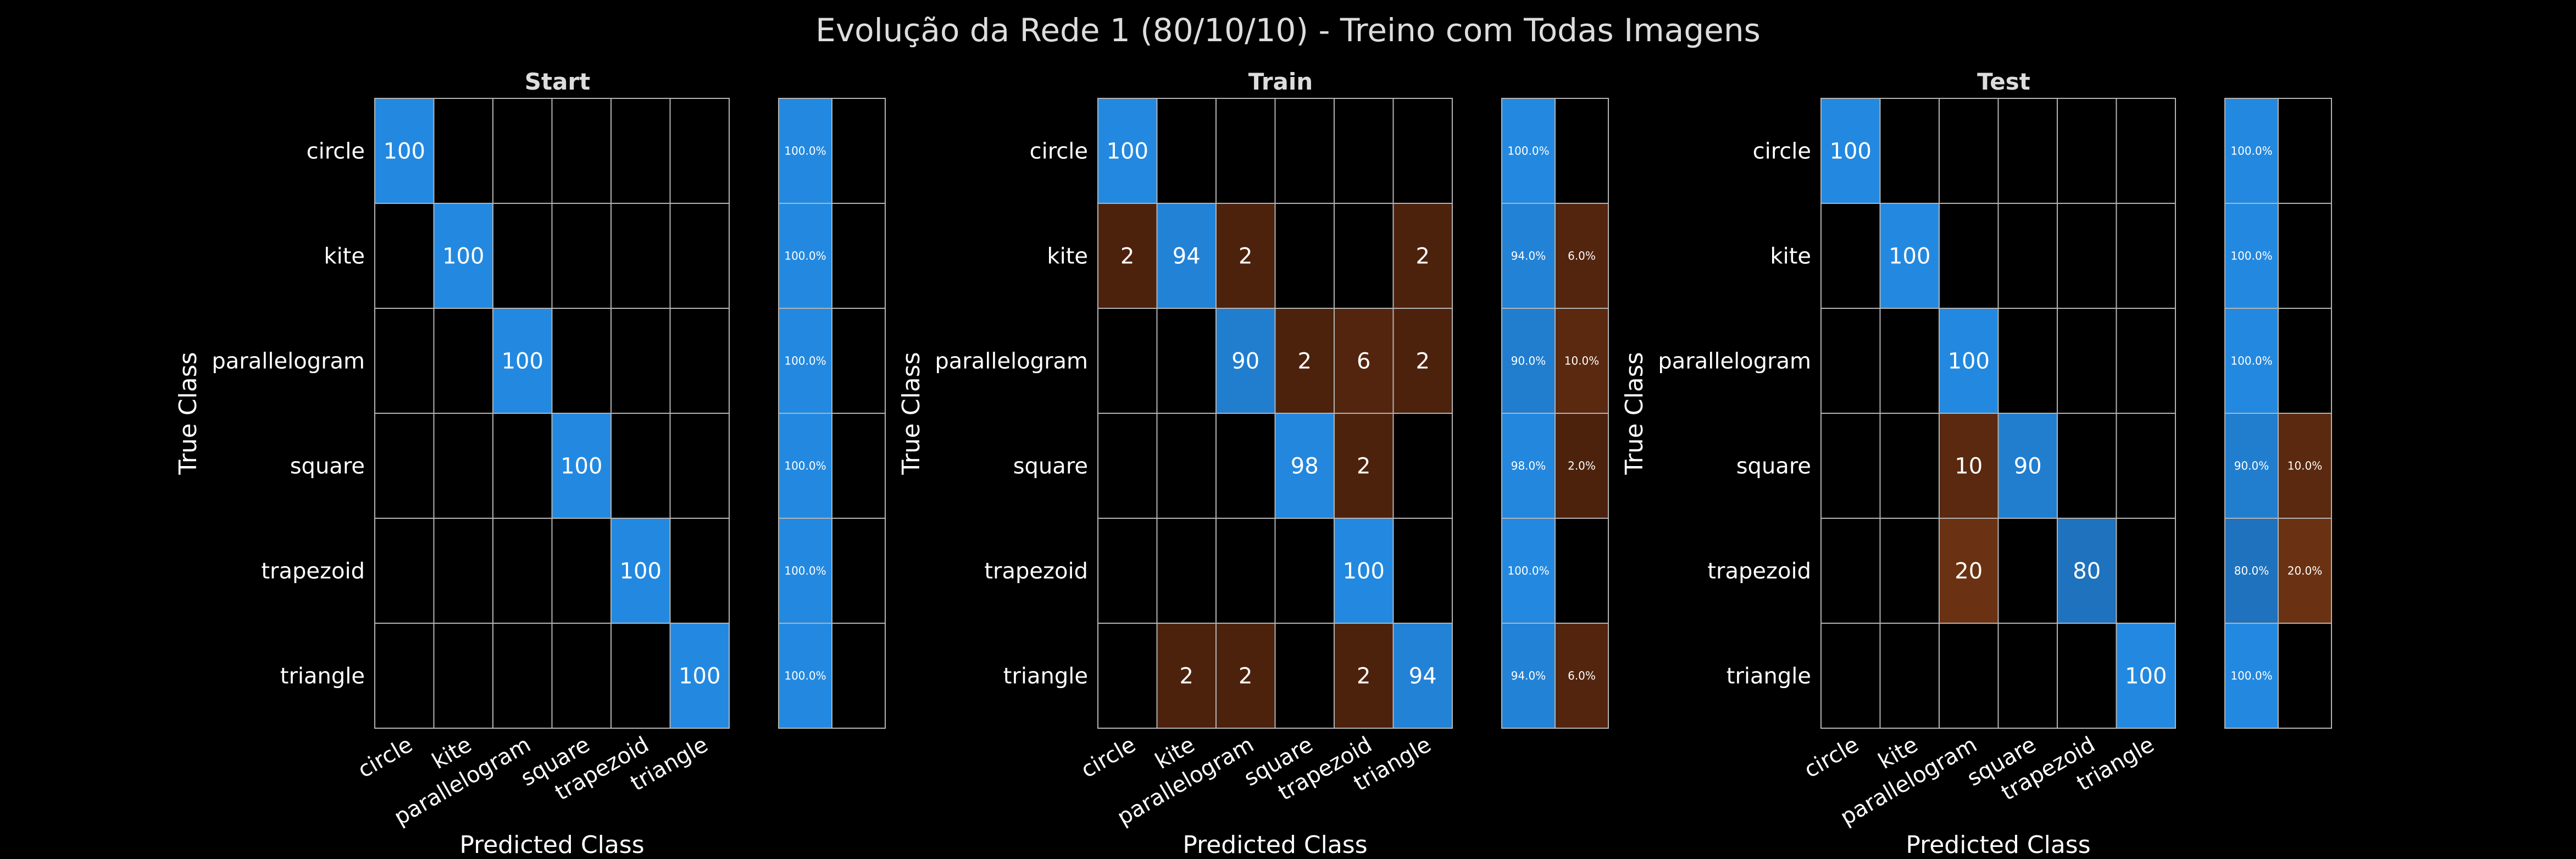  Describe the element at coordinates (2028, 467) in the screenshot. I see `cell-value: 90` at that location.